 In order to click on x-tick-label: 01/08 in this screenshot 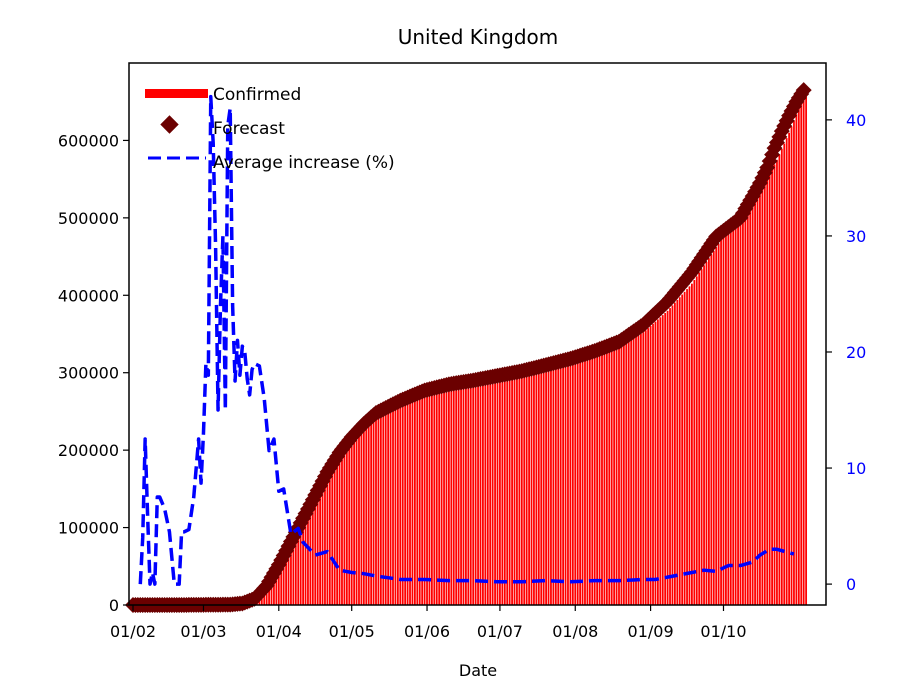, I will do `click(575, 631)`.